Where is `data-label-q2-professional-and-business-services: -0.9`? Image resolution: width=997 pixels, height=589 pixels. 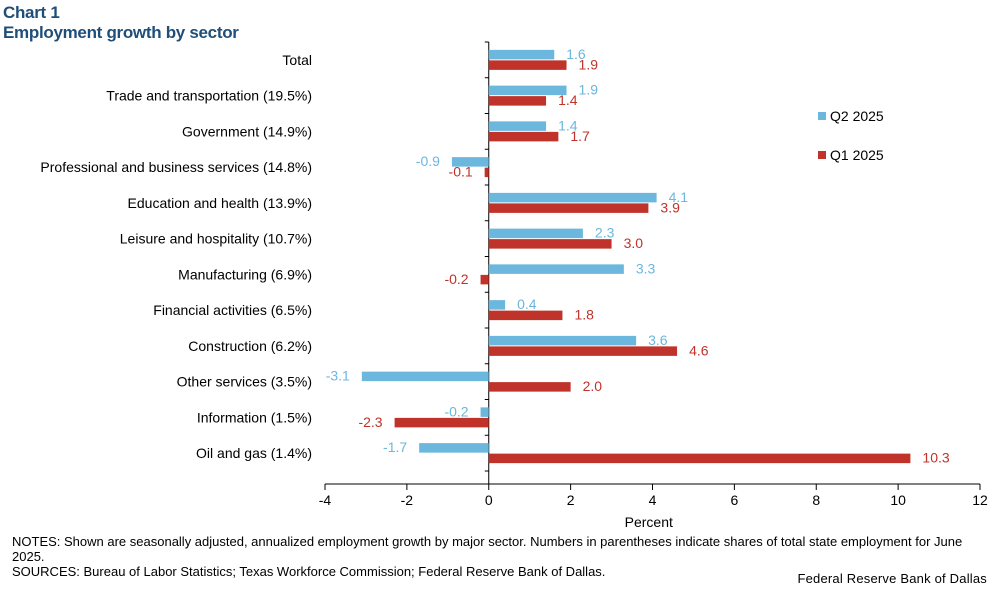
data-label-q2-professional-and-business-services: -0.9 is located at coordinates (428, 161).